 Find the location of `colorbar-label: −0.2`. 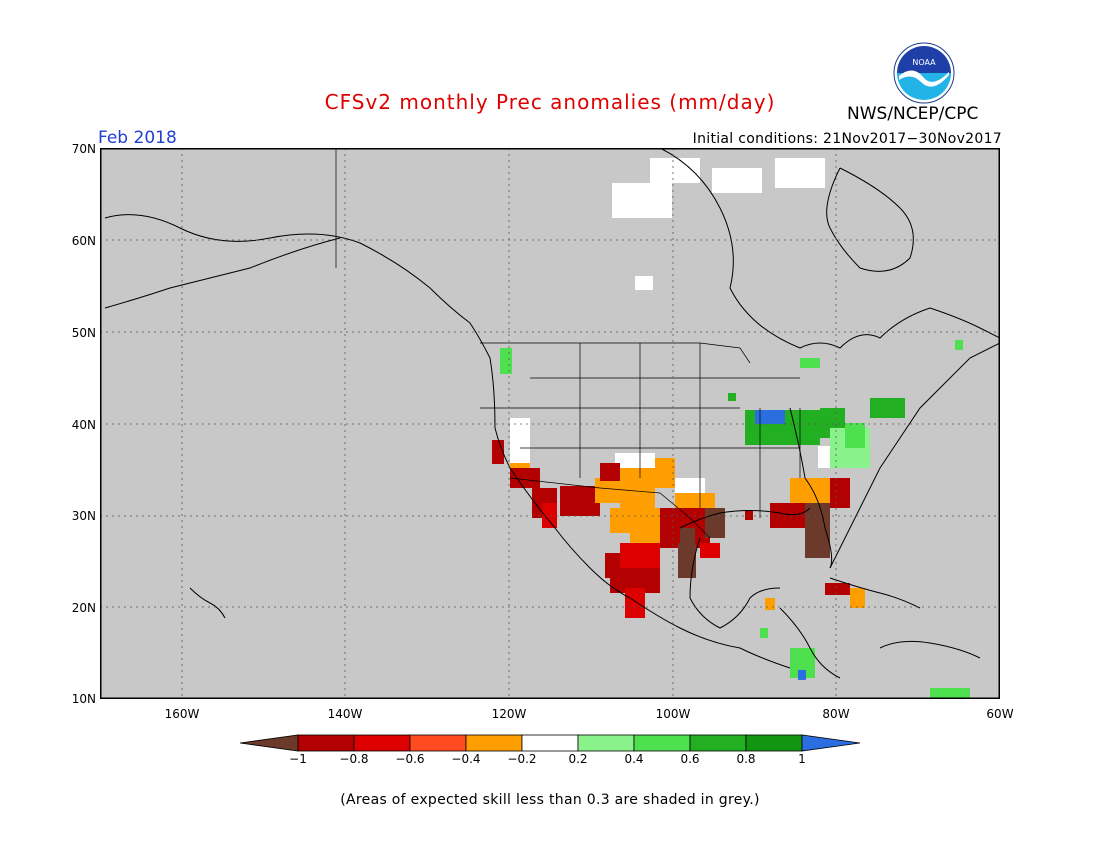

colorbar-label: −0.2 is located at coordinates (522, 759).